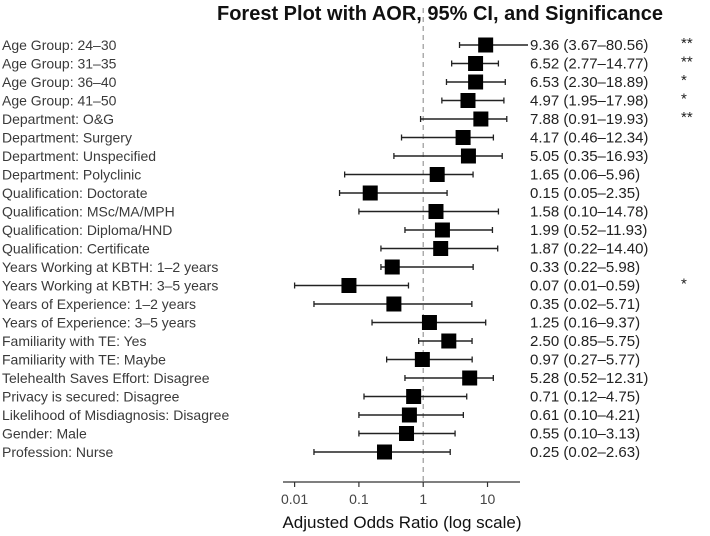  What do you see at coordinates (79, 156) in the screenshot?
I see `row-label: Department: Unspecified` at bounding box center [79, 156].